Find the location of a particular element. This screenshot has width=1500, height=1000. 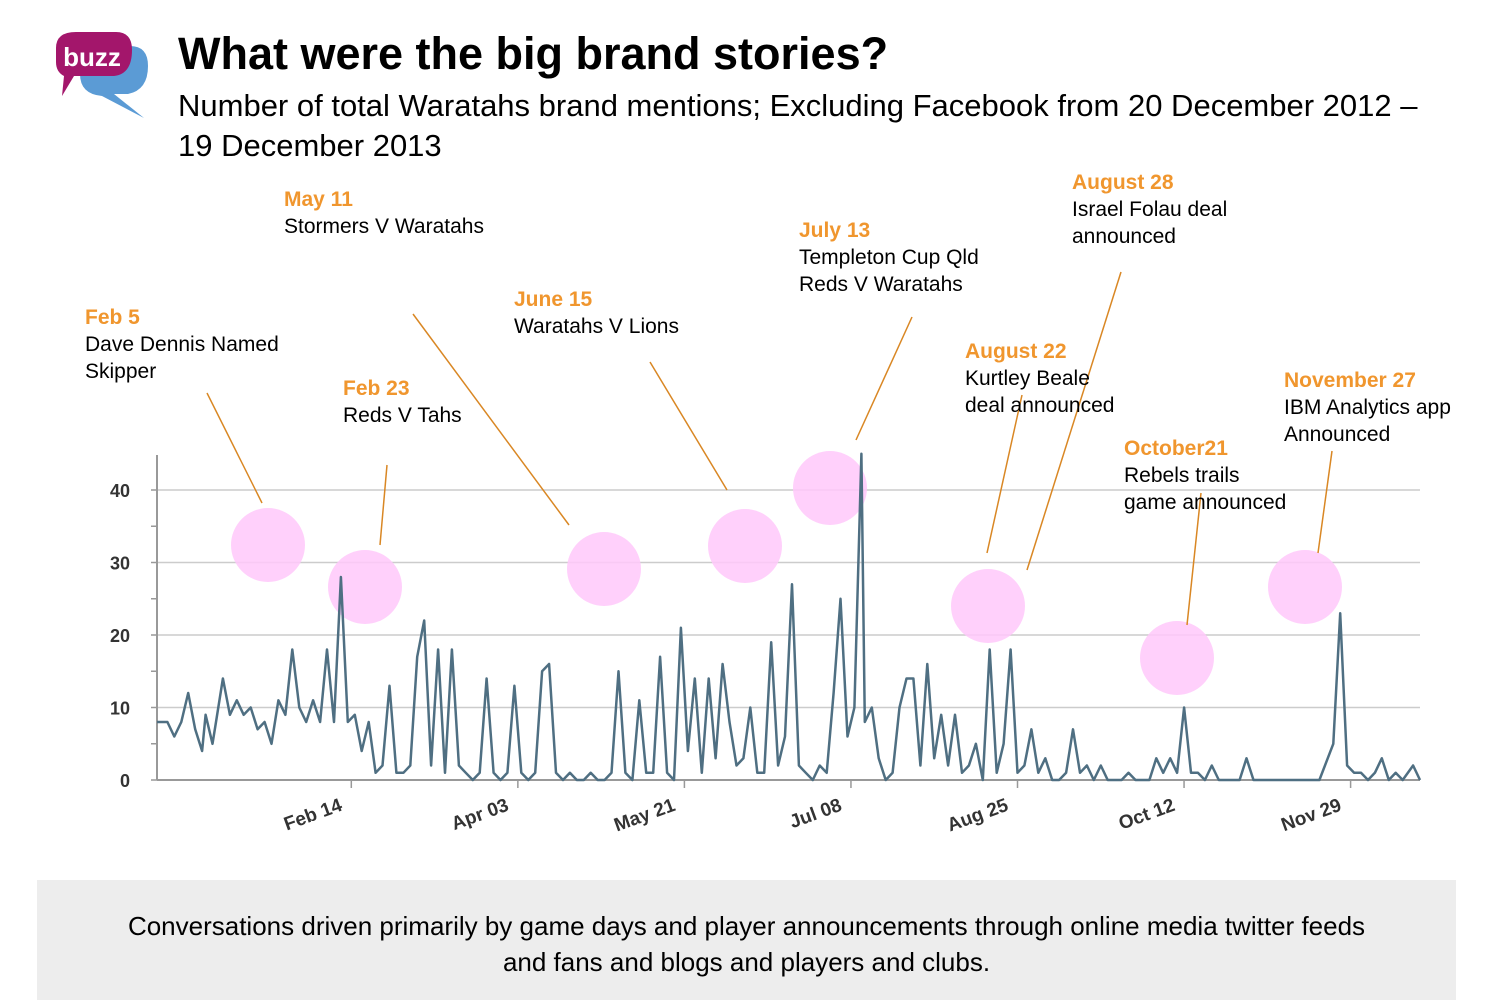

annotation-text: Templeton Cup Qld is located at coordinates (889, 257).